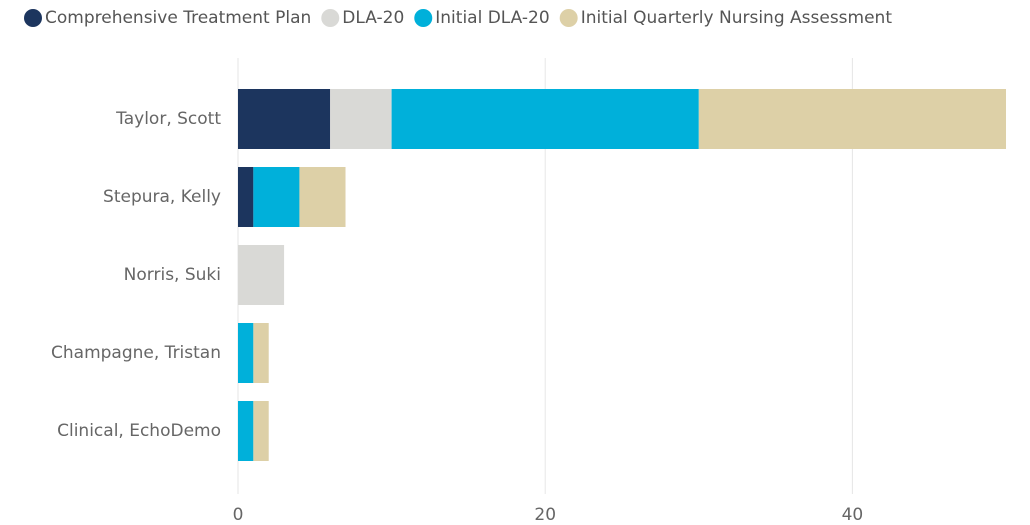 This screenshot has height=525, width=1030. I want to click on x-tick-label: 20, so click(545, 515).